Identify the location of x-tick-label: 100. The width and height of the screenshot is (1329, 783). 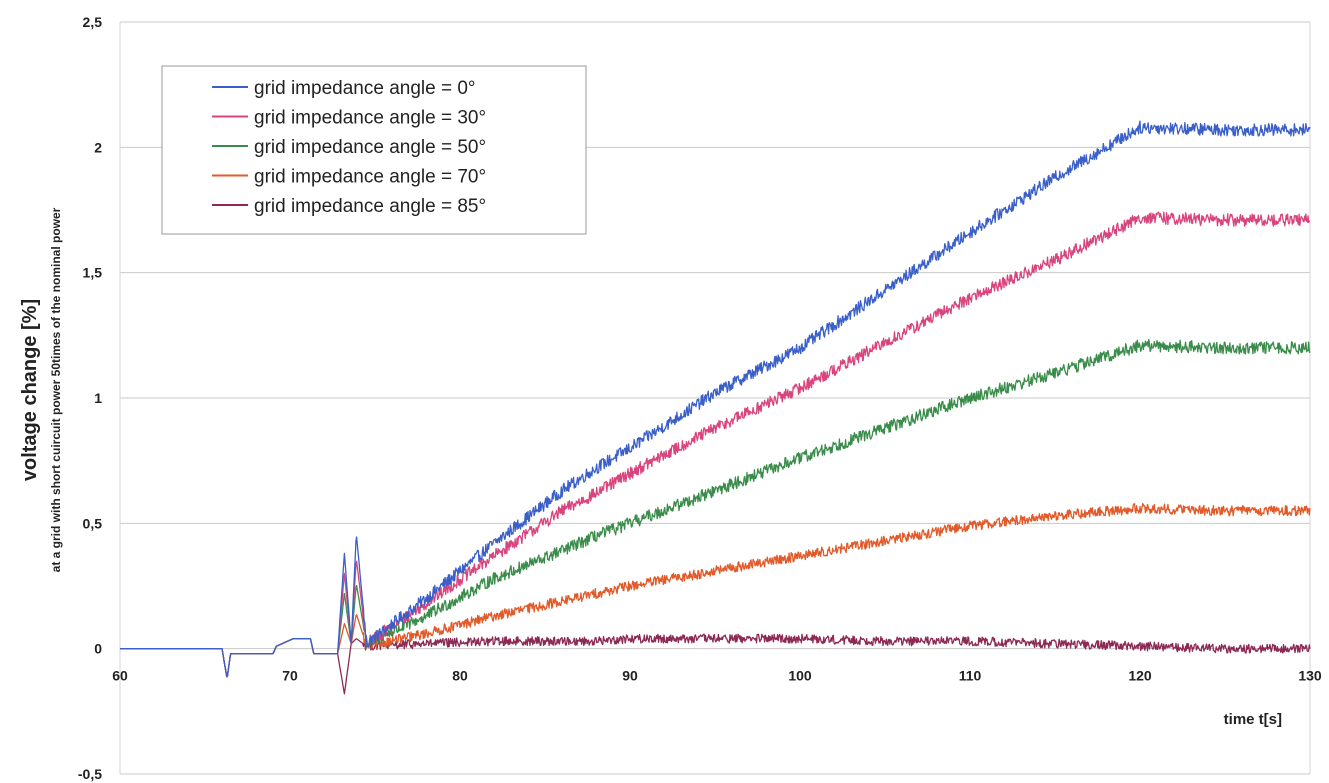
(800, 676).